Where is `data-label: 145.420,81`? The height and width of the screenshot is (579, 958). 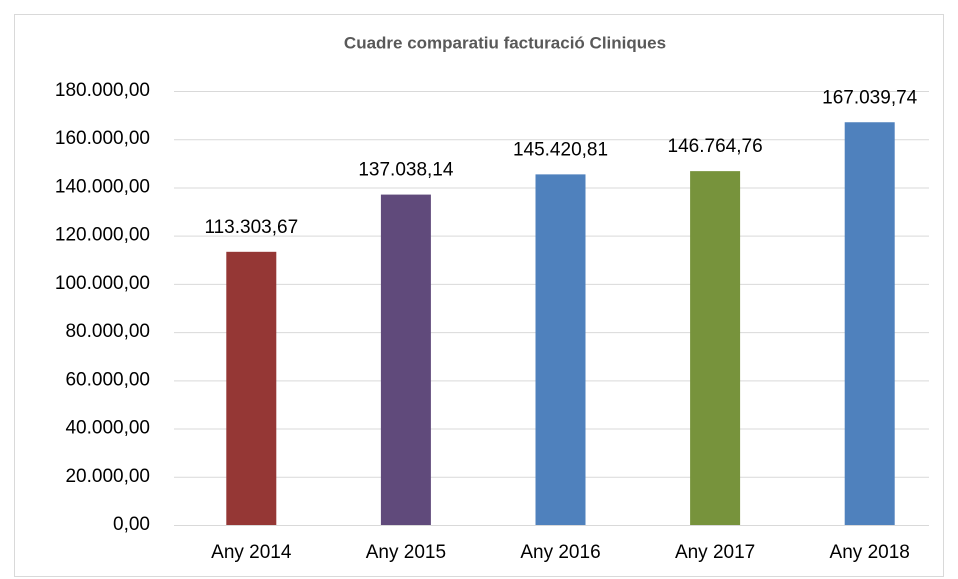
data-label: 145.420,81 is located at coordinates (560, 149).